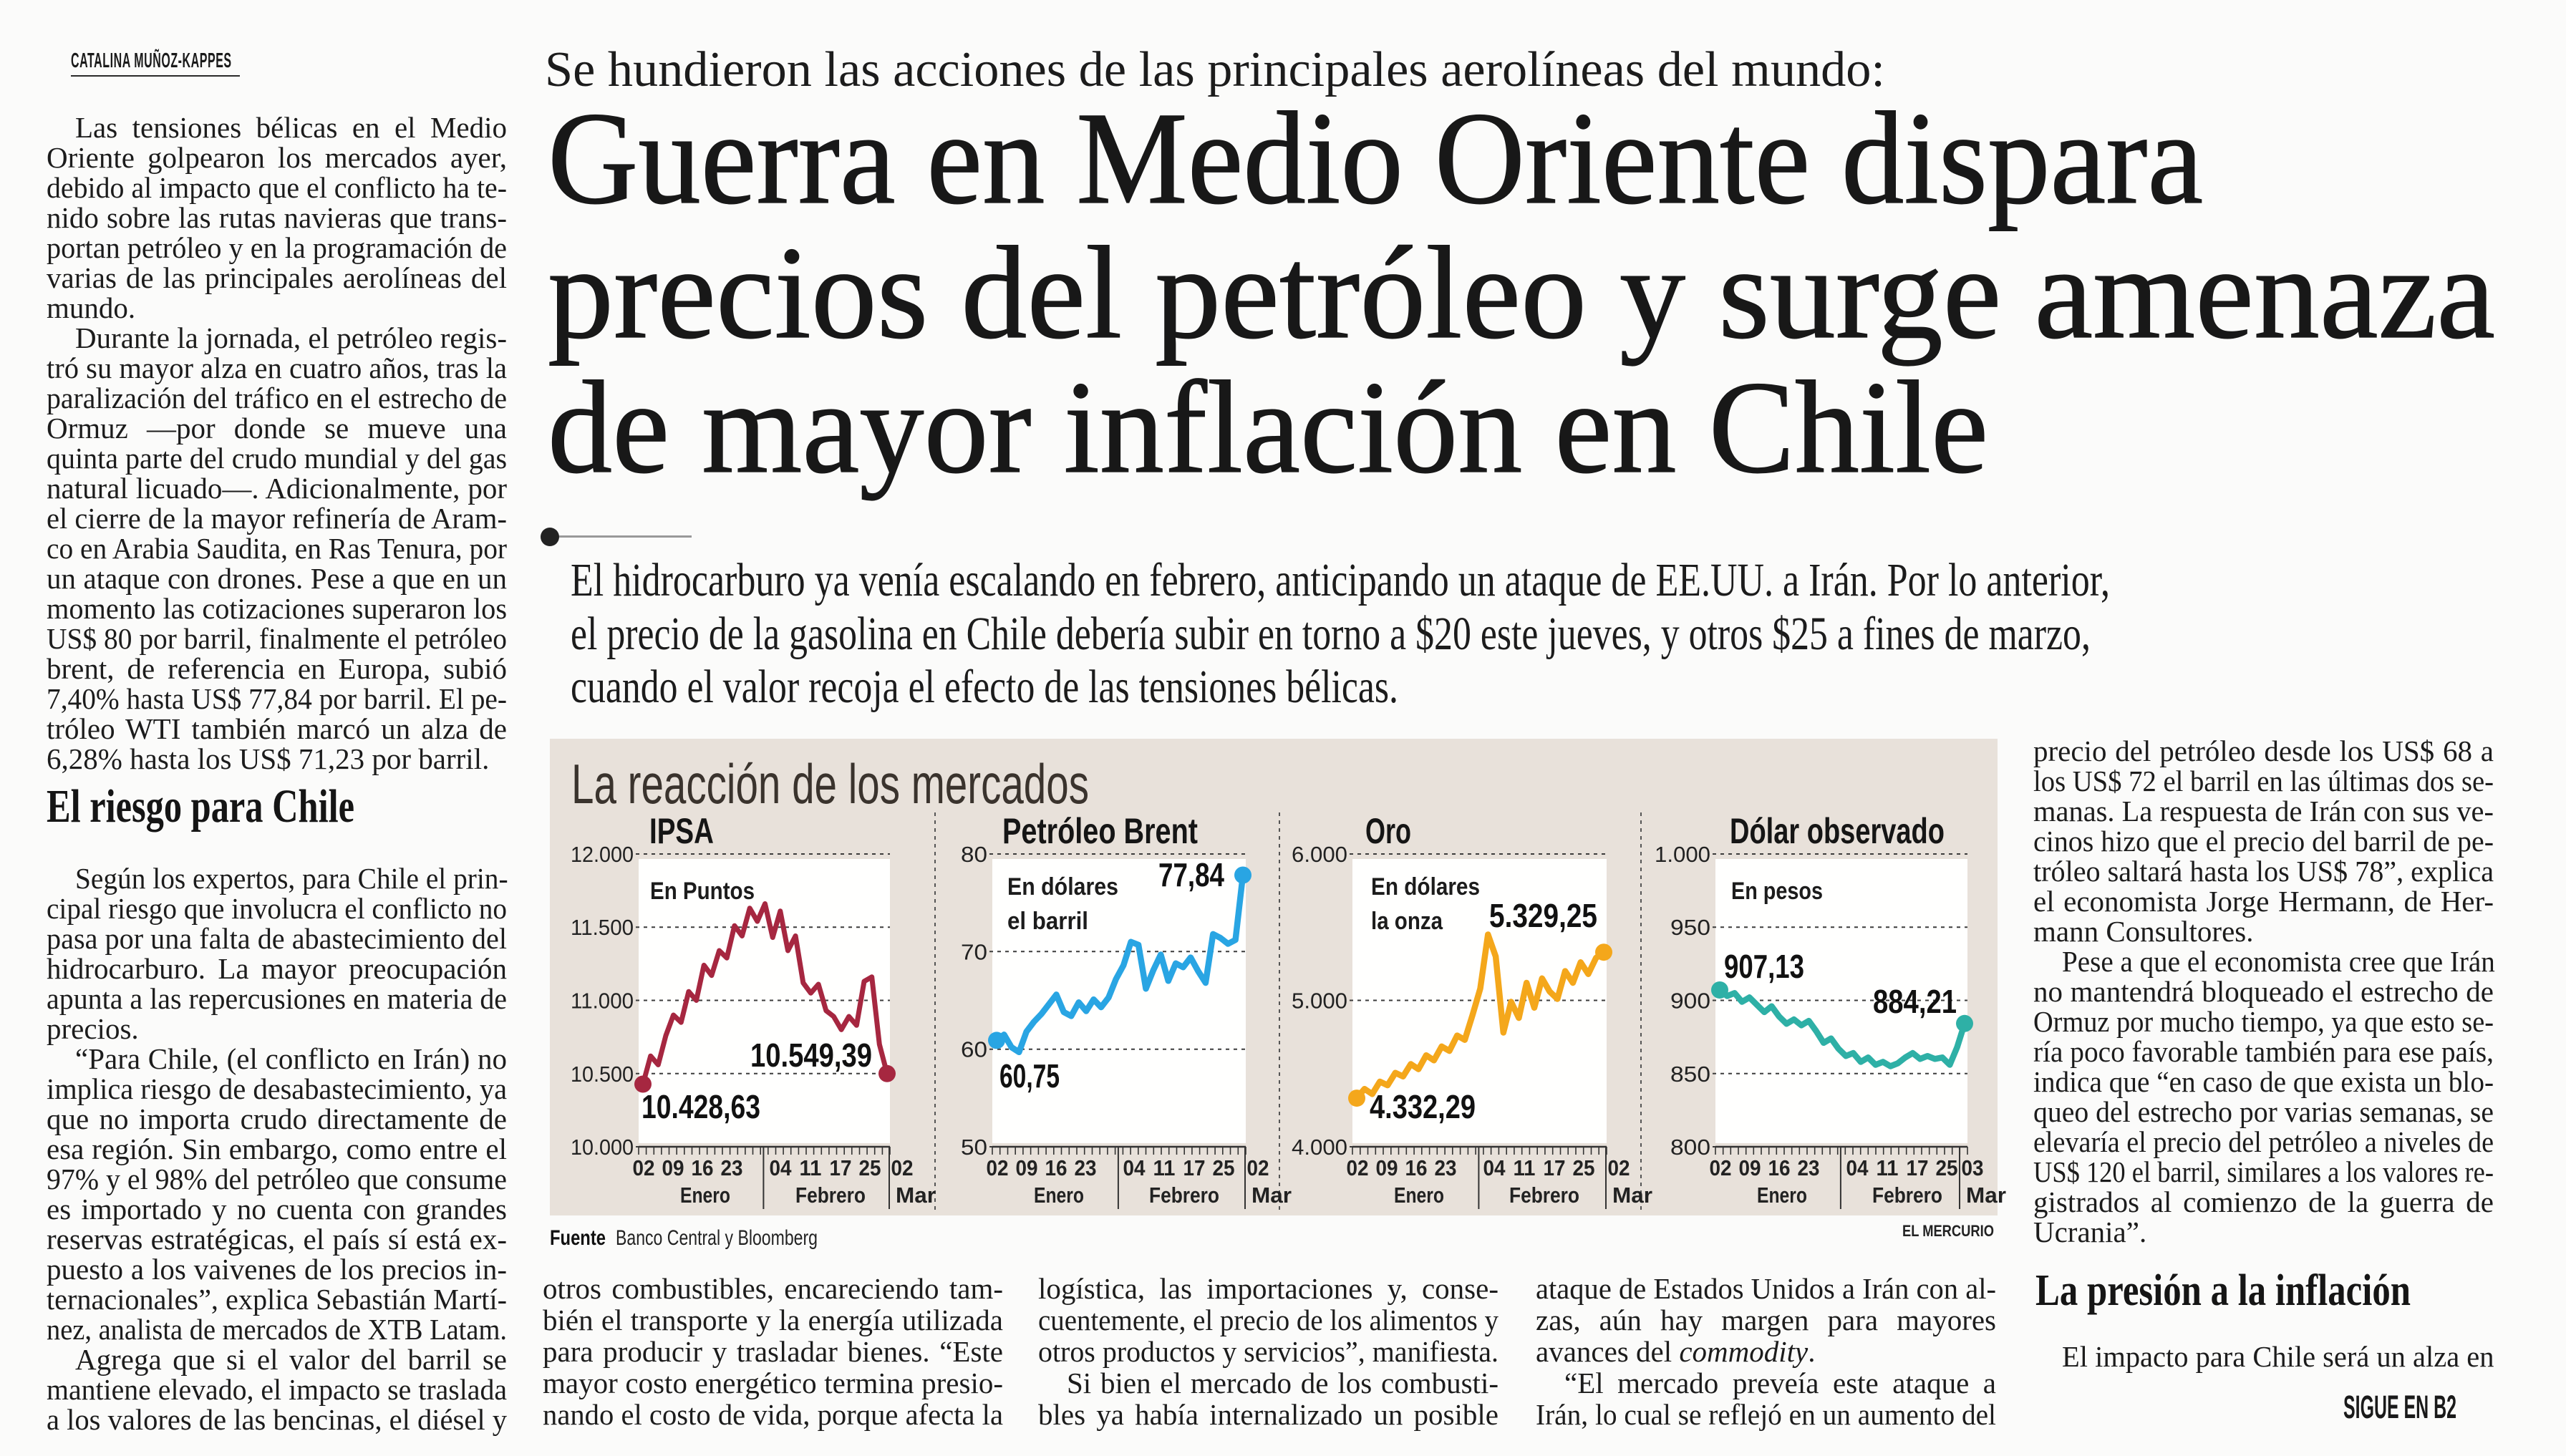 The width and height of the screenshot is (2566, 1456). What do you see at coordinates (1690, 927) in the screenshot?
I see `svg-text: 950` at bounding box center [1690, 927].